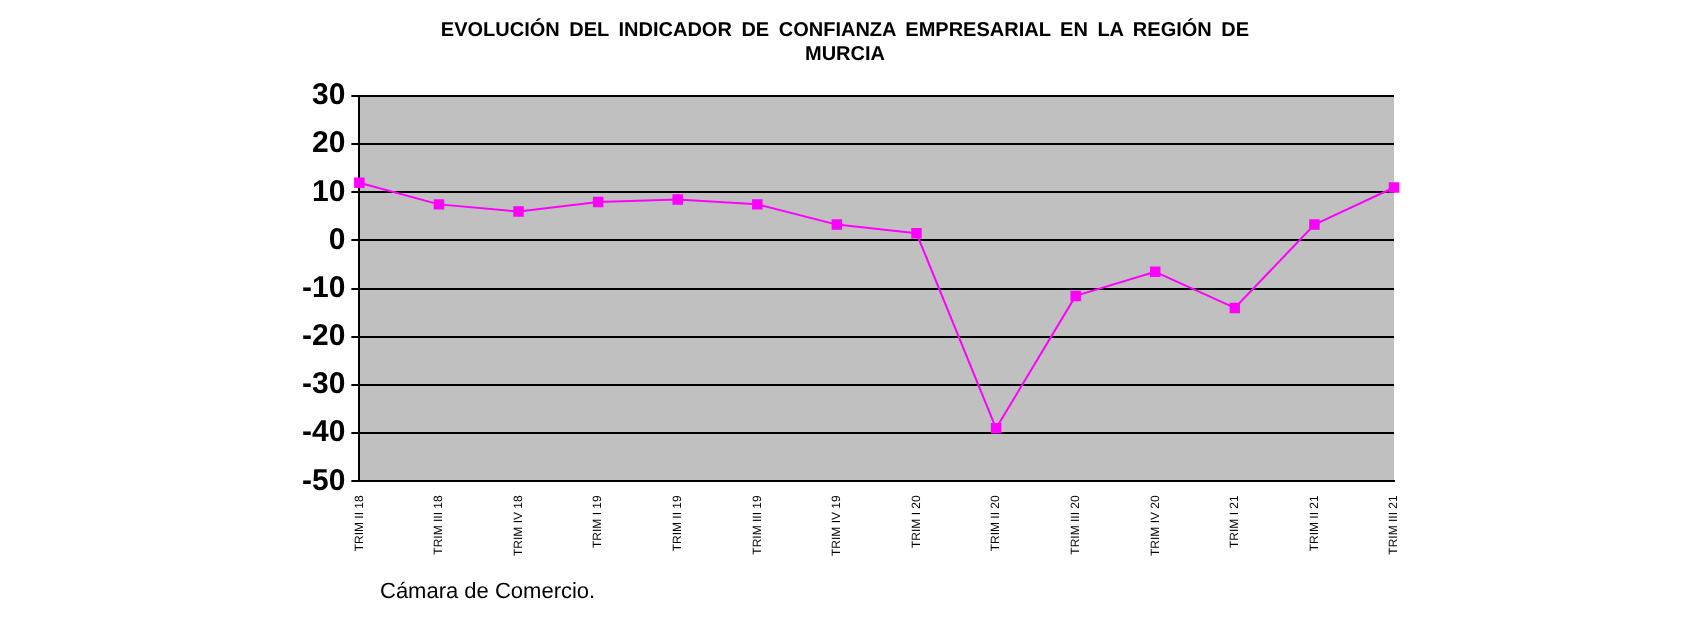  I want to click on y-tick-label: 30, so click(328, 95).